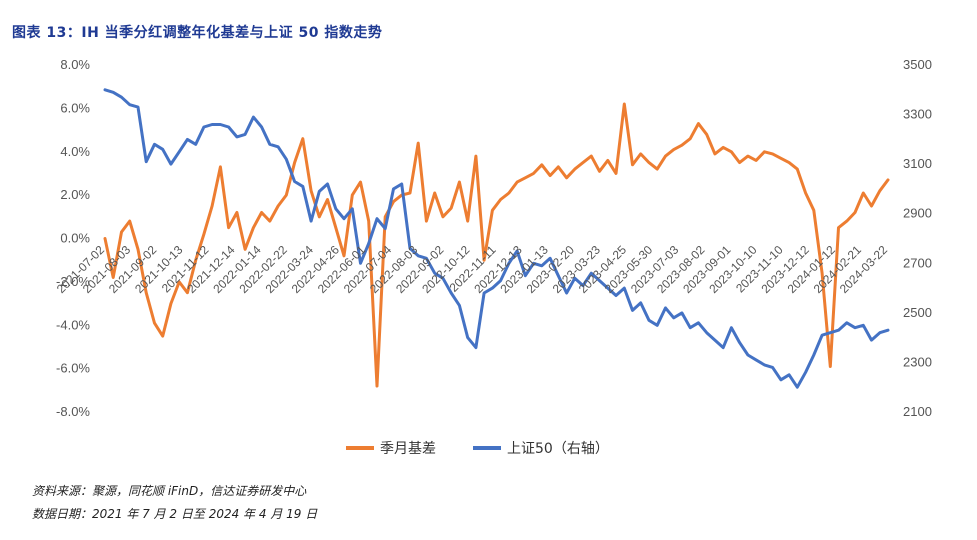 The image size is (977, 540). What do you see at coordinates (917, 361) in the screenshot?
I see `y-right-tick-label: 2300` at bounding box center [917, 361].